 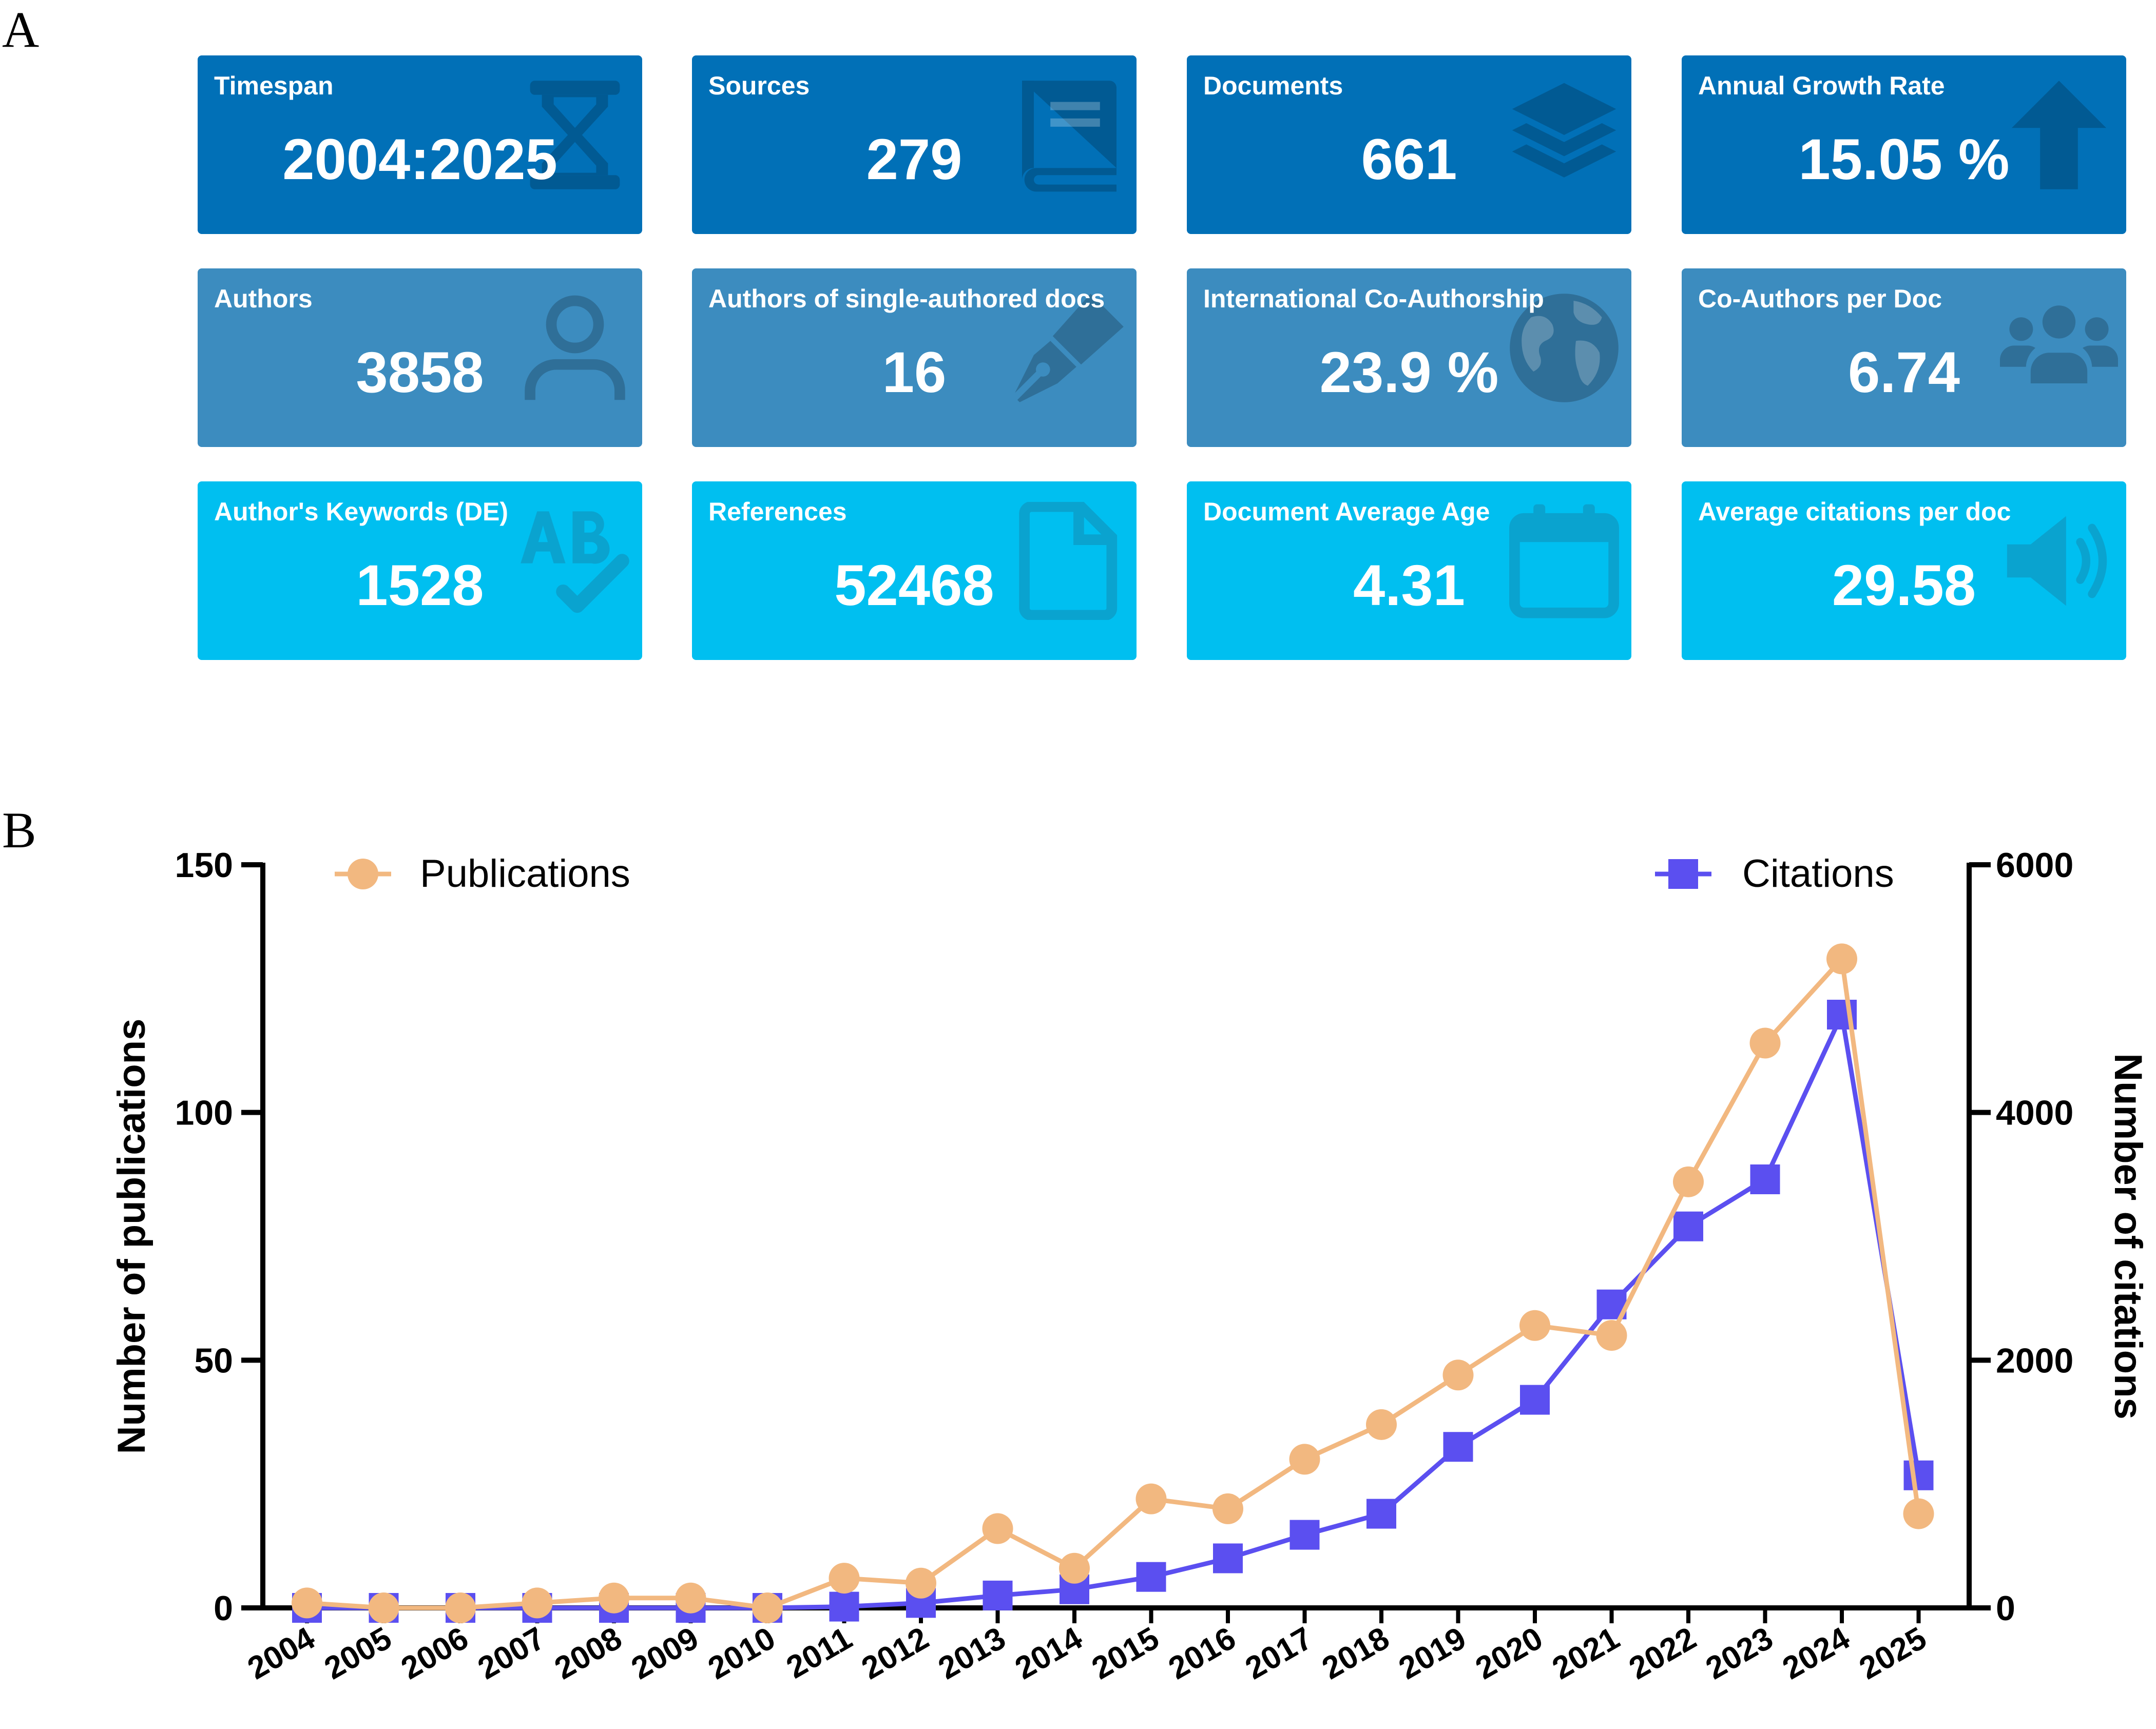 What do you see at coordinates (1904, 159) in the screenshot?
I see `stat-card-value: 15.05 %` at bounding box center [1904, 159].